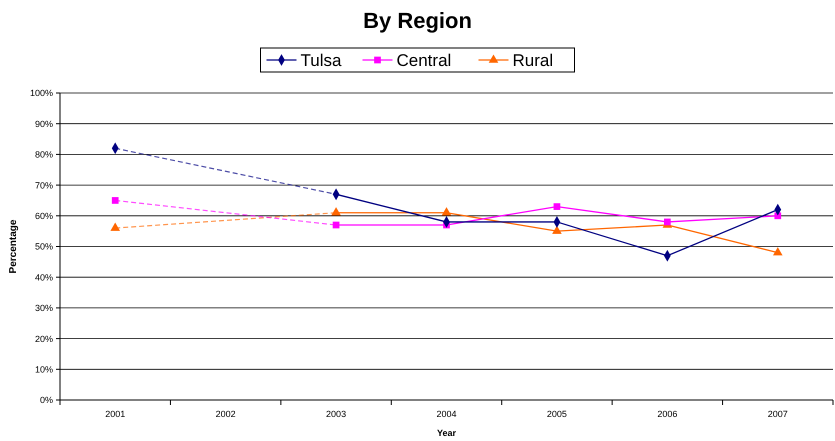  I want to click on y-tick-label: 20%, so click(43, 339).